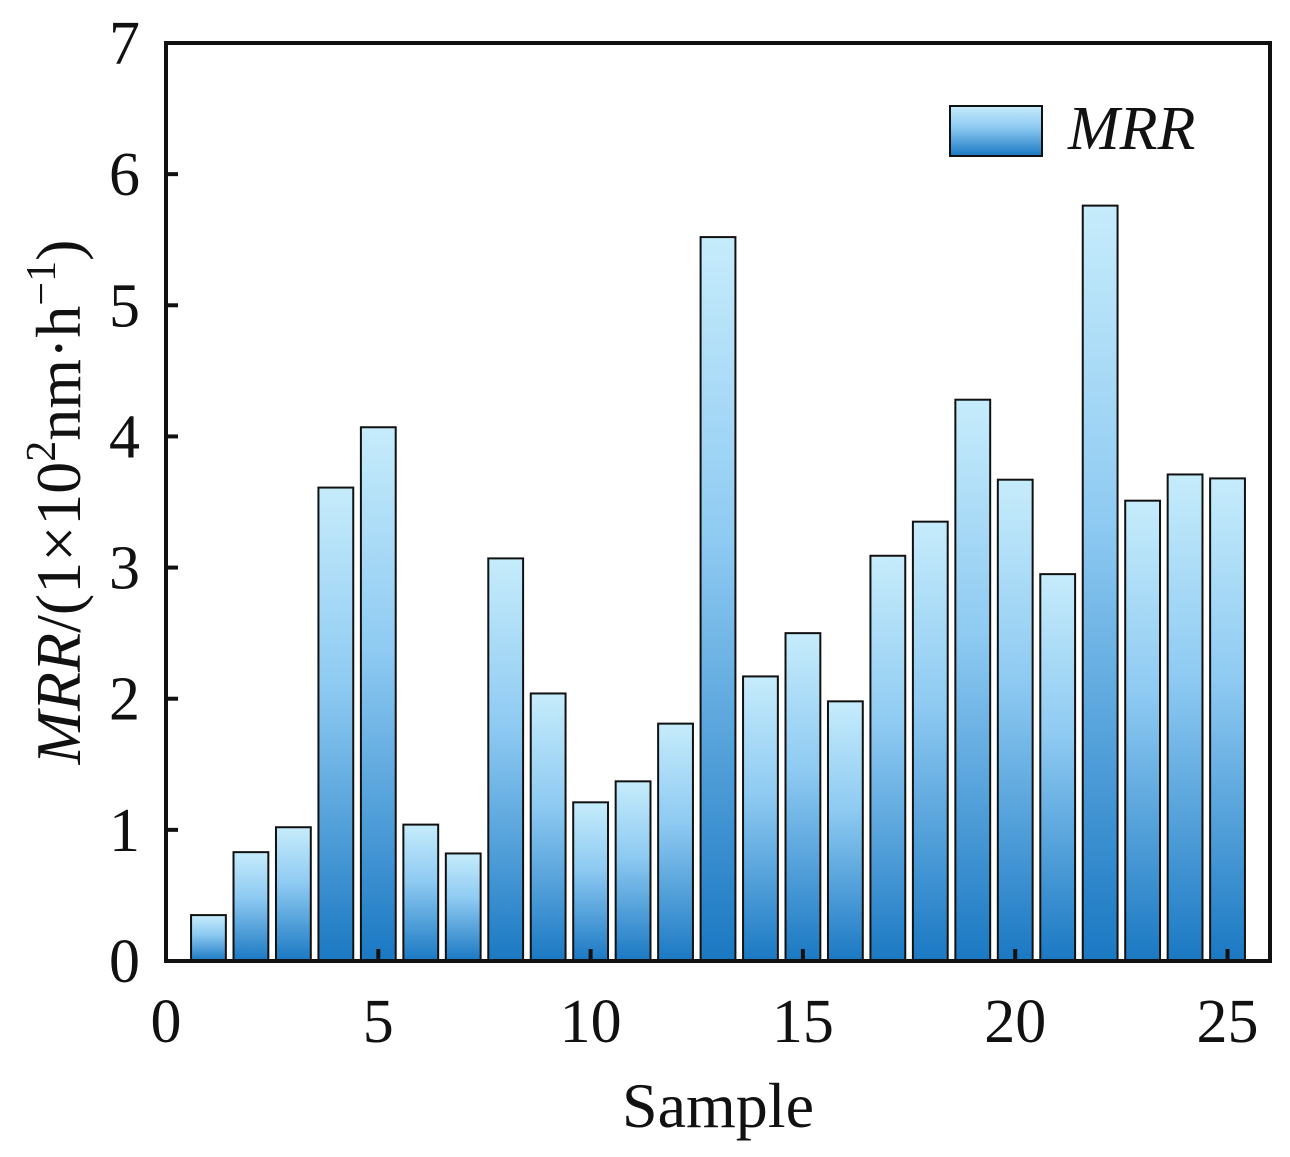 This screenshot has height=1157, width=1290. Describe the element at coordinates (143, 503) in the screenshot. I see `y-axis-ticks: 0 1 2 3 4 5 6 7` at that location.